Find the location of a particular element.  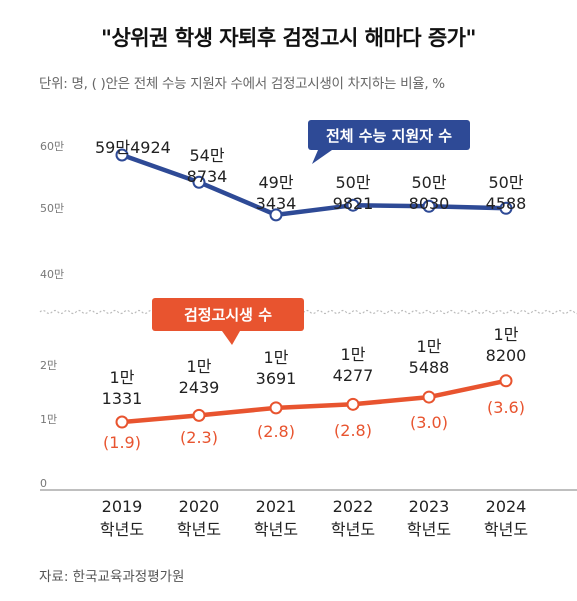

series-line-applicants is located at coordinates (314, 185).